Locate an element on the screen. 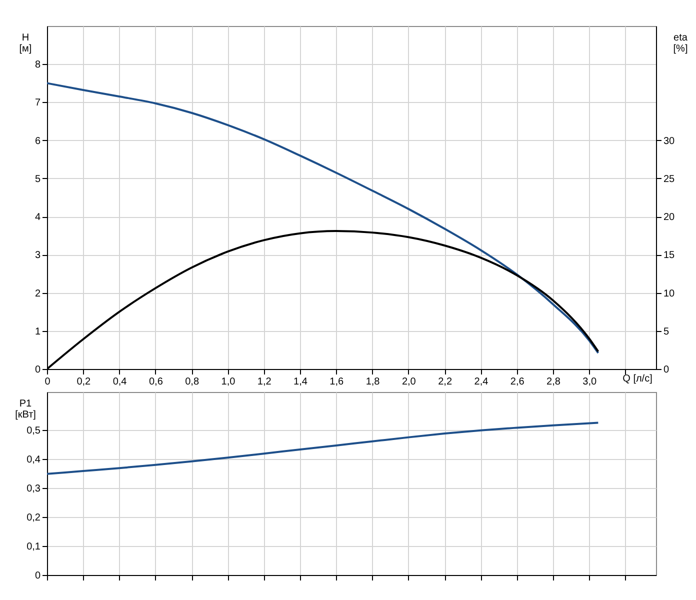  y-tick-label: 5 is located at coordinates (37, 179).